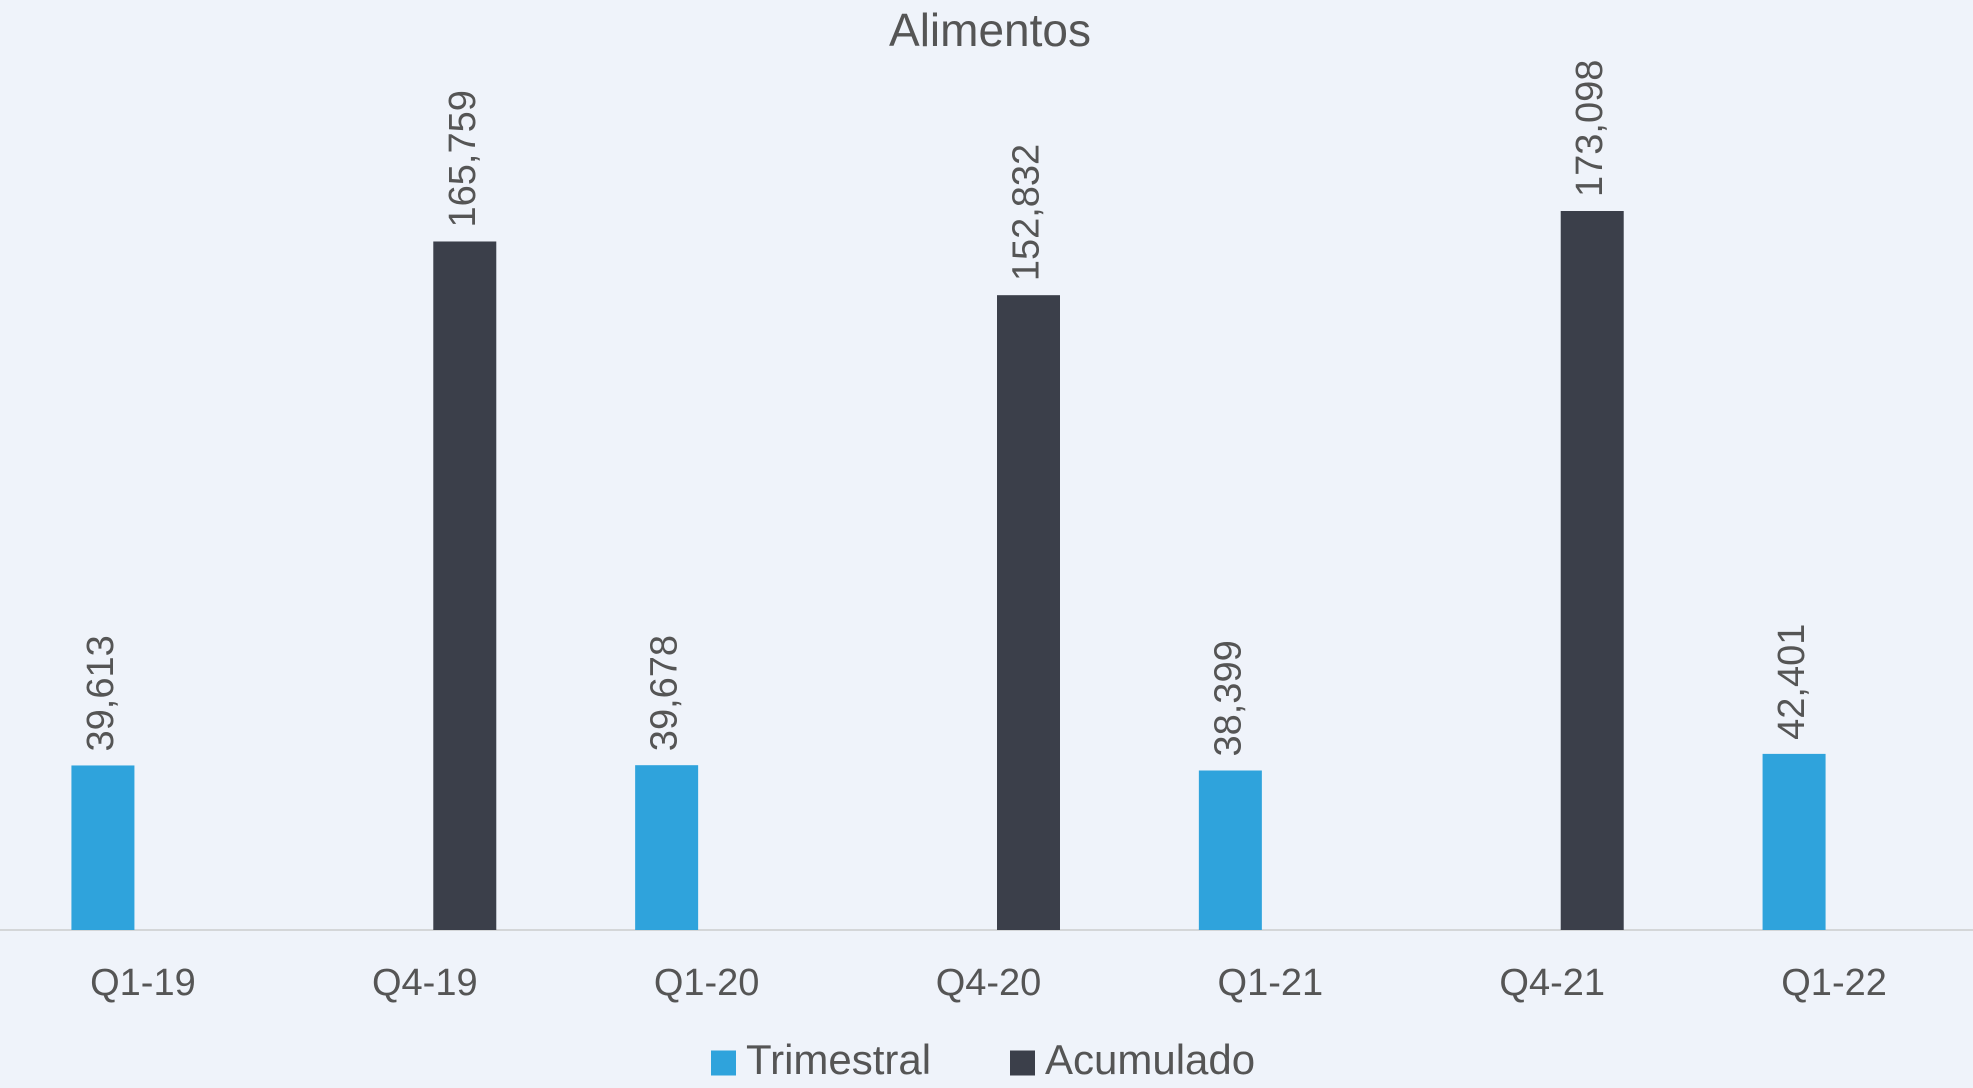 This screenshot has height=1088, width=1973. What do you see at coordinates (425, 983) in the screenshot?
I see `x-tick-label: Q4-19` at bounding box center [425, 983].